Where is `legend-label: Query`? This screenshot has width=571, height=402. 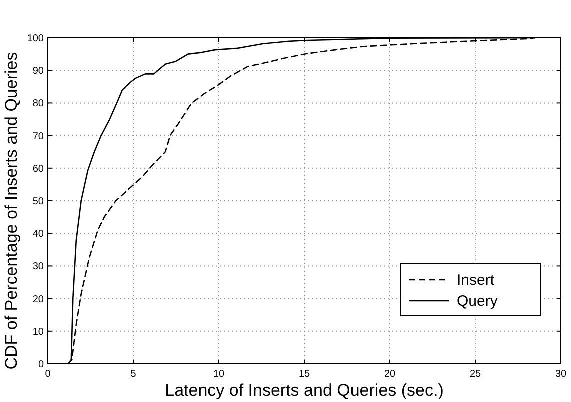
legend-label: Query is located at coordinates (477, 301).